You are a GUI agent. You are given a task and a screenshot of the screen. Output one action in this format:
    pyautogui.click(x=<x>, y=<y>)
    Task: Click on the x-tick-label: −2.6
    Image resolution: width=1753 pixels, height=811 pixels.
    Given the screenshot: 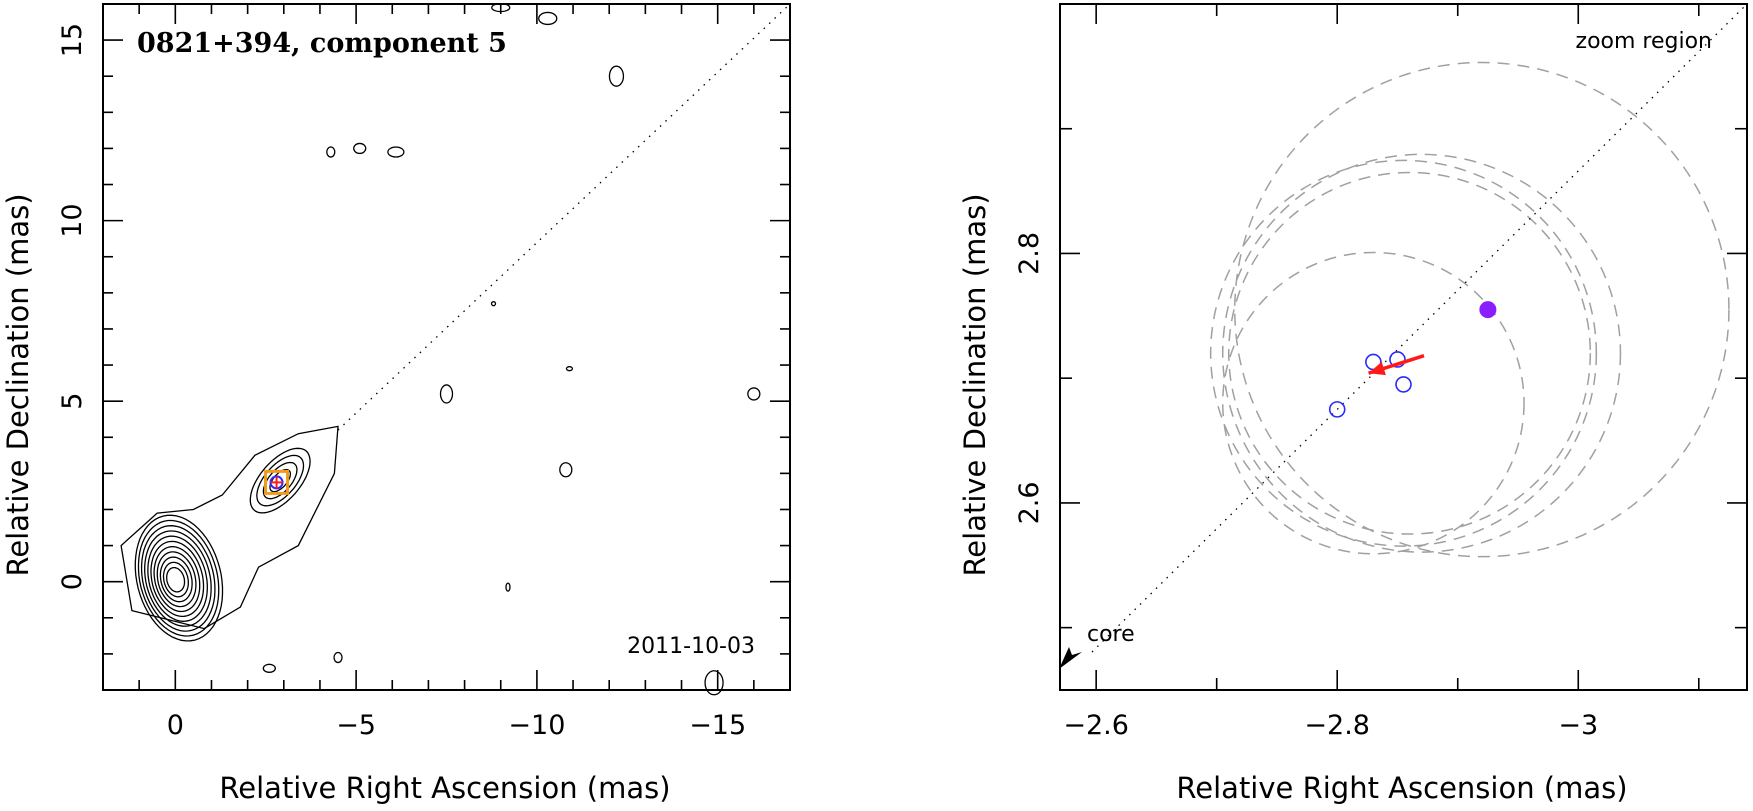 What is the action you would take?
    pyautogui.click(x=1096, y=725)
    